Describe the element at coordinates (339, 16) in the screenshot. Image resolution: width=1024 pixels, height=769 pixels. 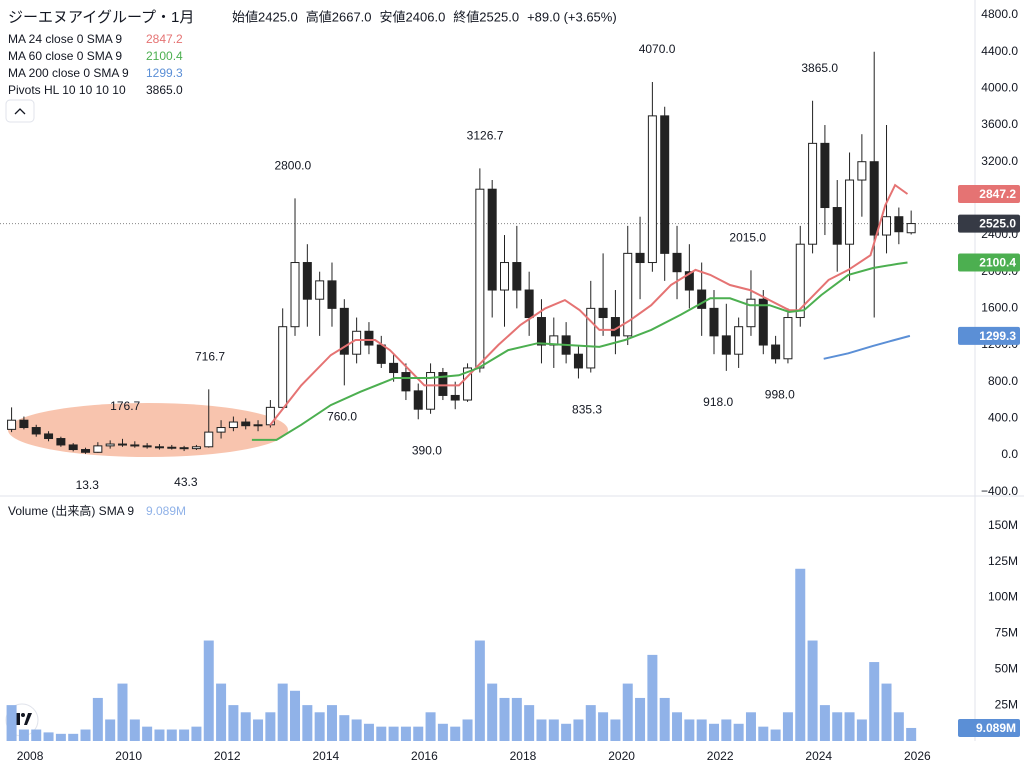
I see `ohlc-value: 高値2667.0` at that location.